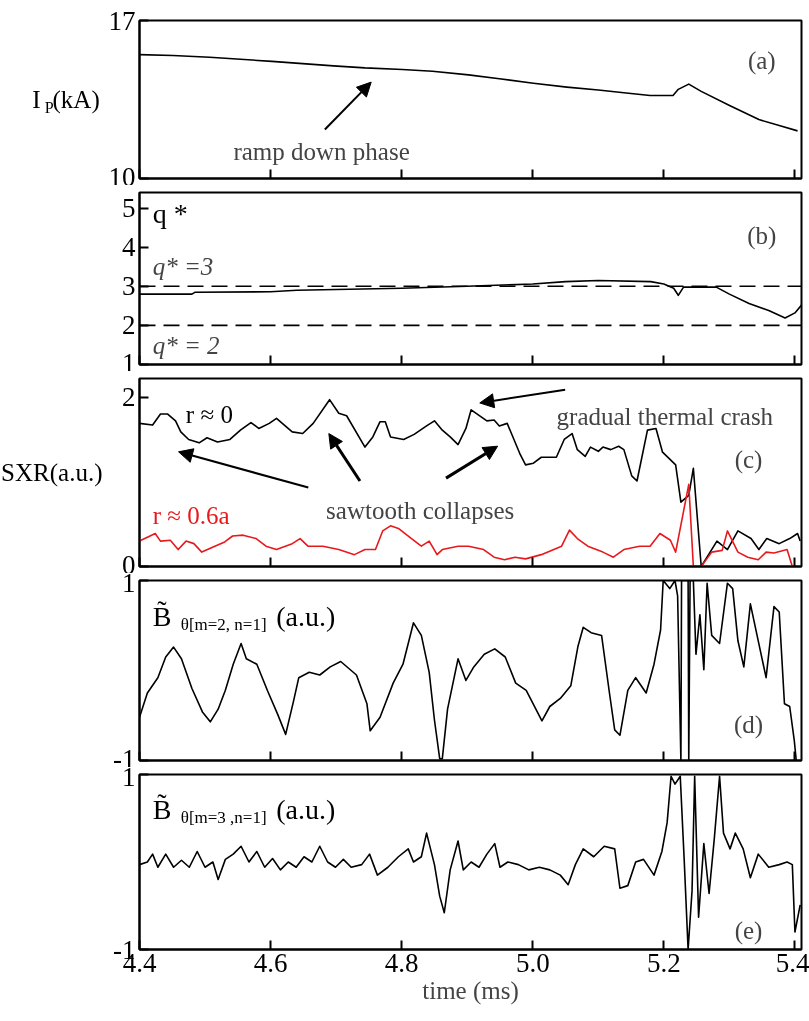 The width and height of the screenshot is (809, 1021). Describe the element at coordinates (748, 725) in the screenshot. I see `annotation: (d)` at that location.